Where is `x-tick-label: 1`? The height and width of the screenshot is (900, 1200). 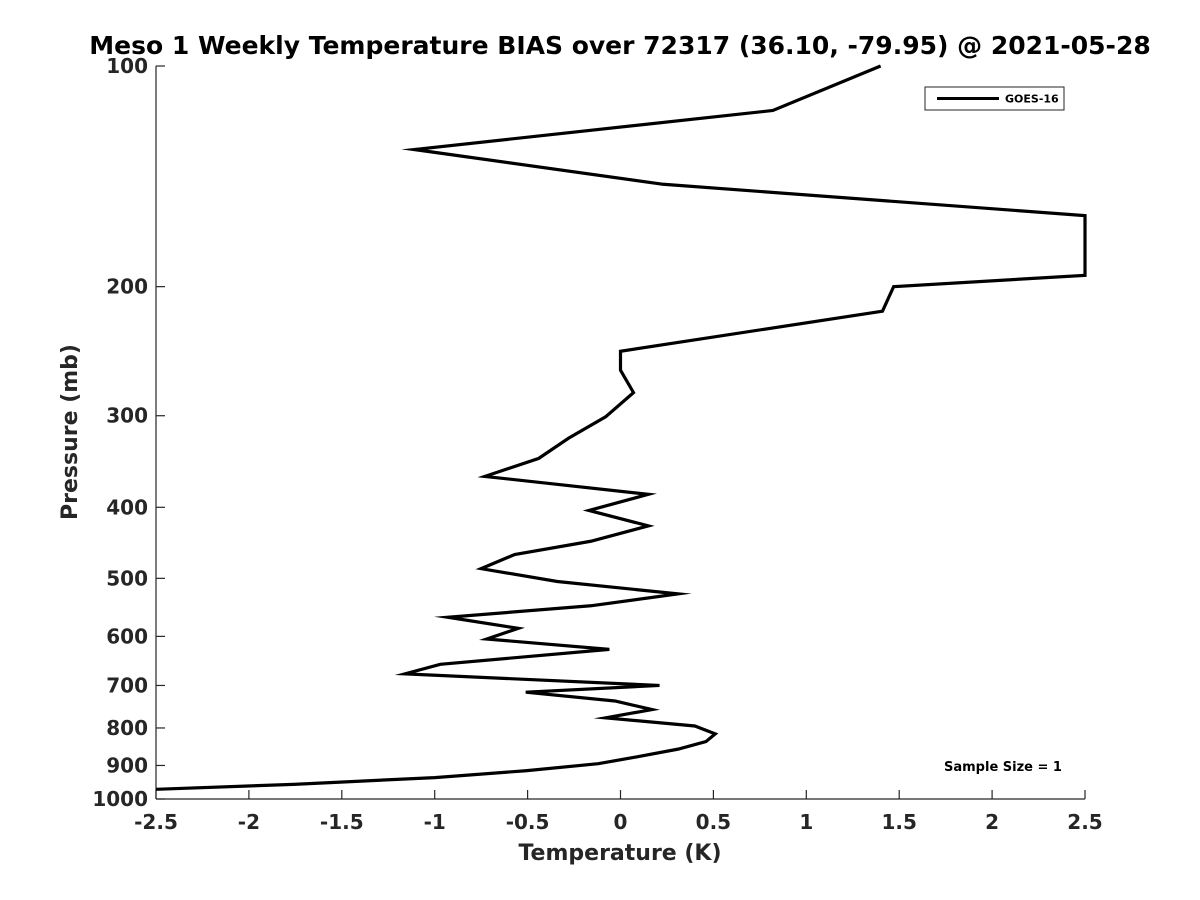
x-tick-label: 1 is located at coordinates (806, 822).